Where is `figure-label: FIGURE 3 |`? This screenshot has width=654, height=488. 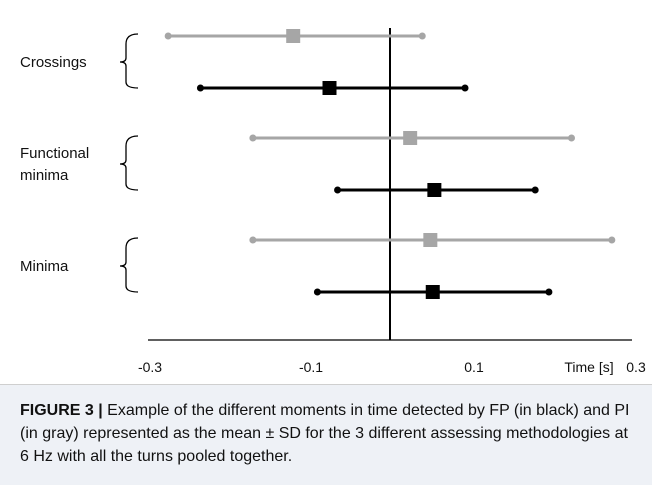
figure-label: FIGURE 3 | is located at coordinates (61, 410).